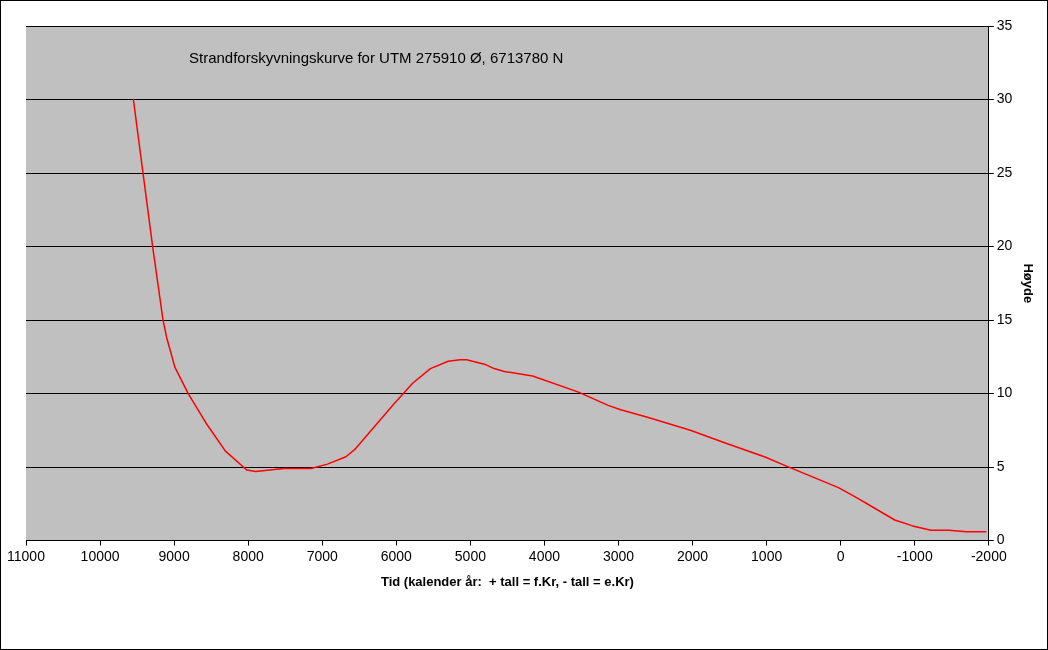 This screenshot has width=1048, height=650. Describe the element at coordinates (26, 555) in the screenshot. I see `x-tick-label: 11000` at that location.